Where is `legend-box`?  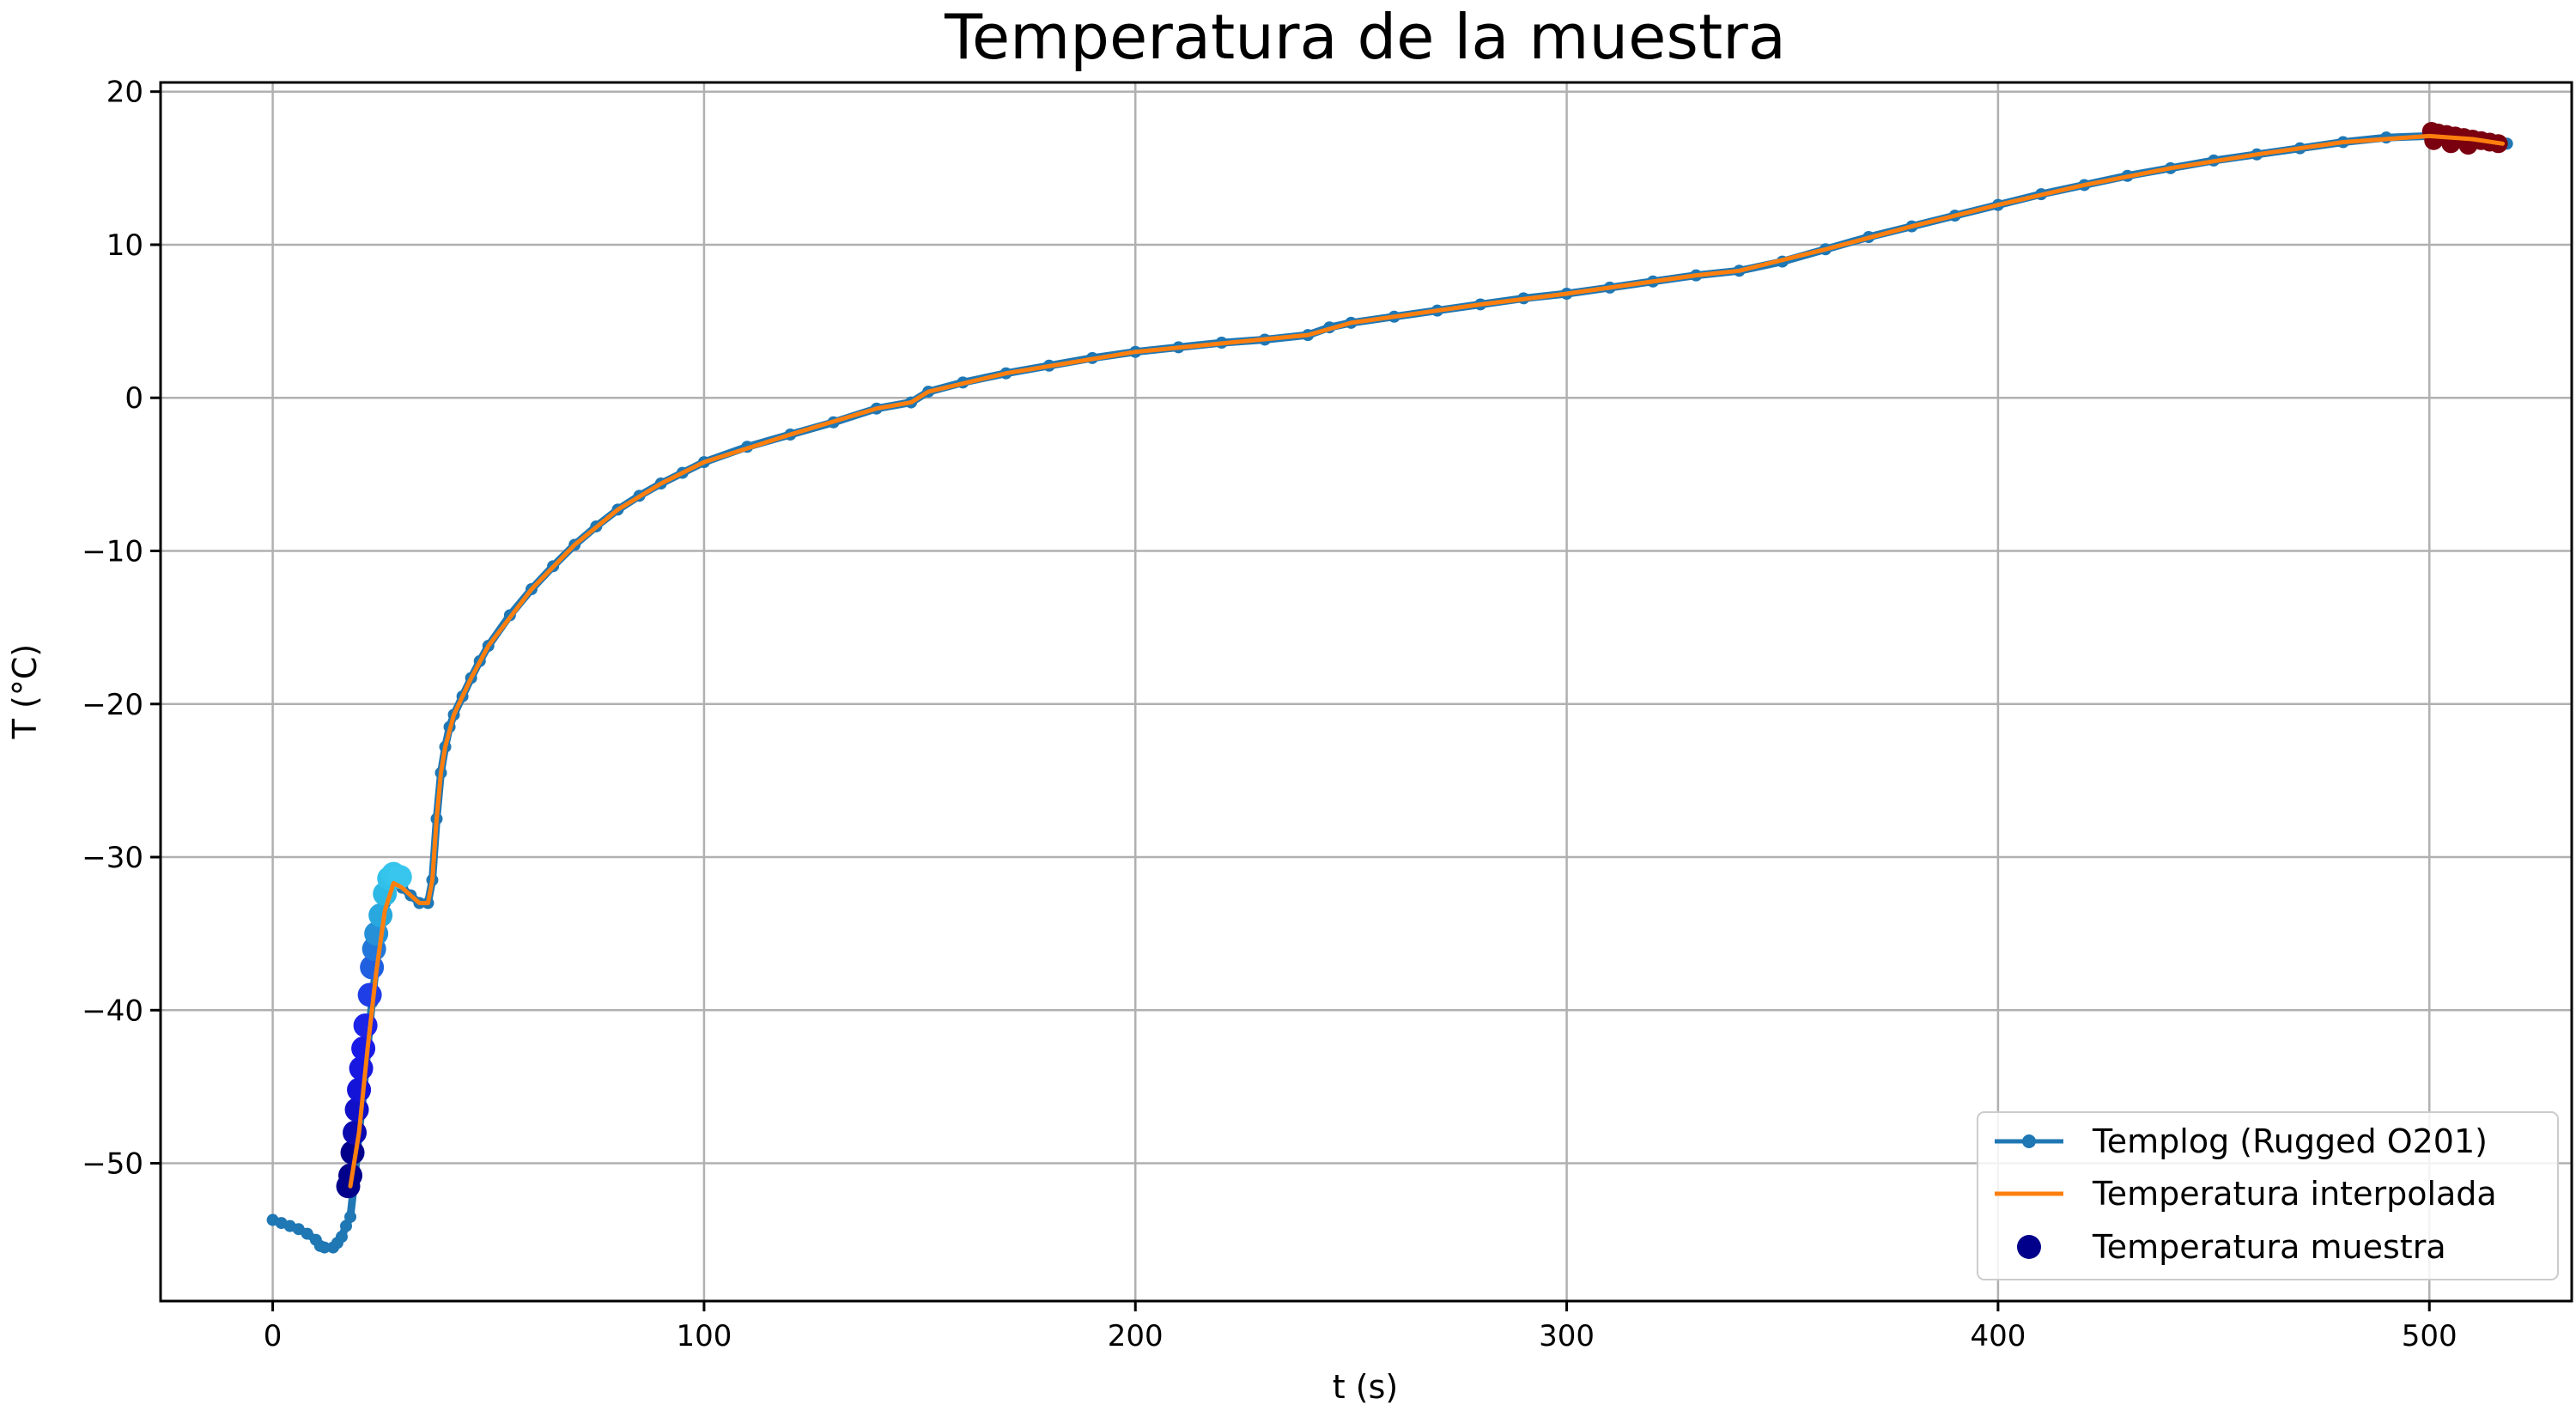
legend-box is located at coordinates (2268, 1195).